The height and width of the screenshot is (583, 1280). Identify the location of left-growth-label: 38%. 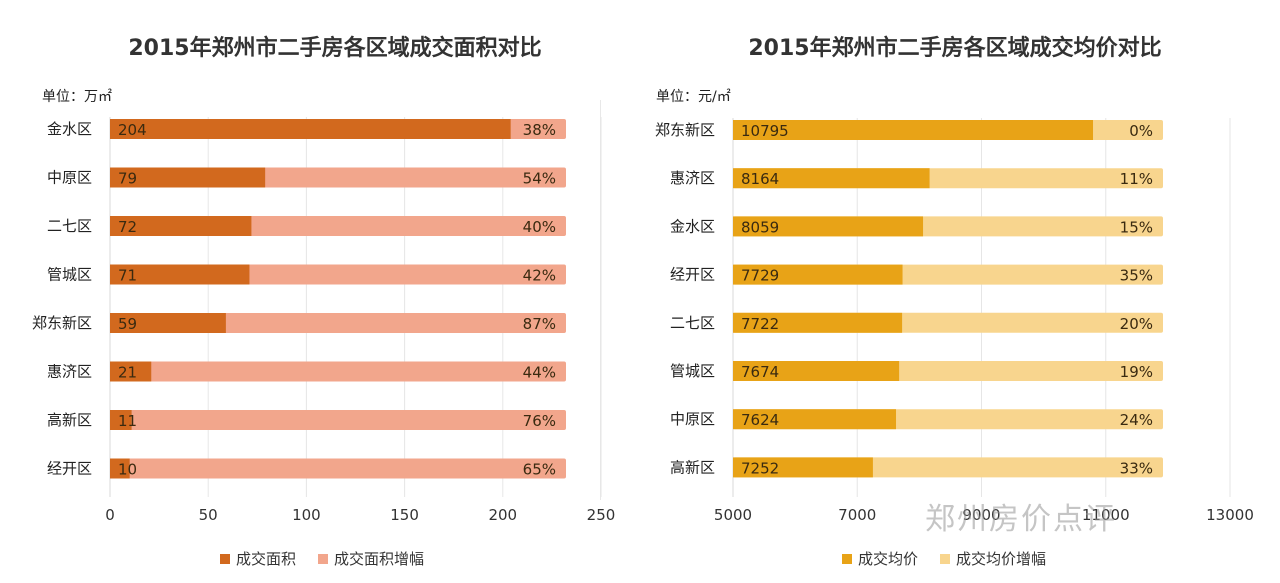
(539, 130).